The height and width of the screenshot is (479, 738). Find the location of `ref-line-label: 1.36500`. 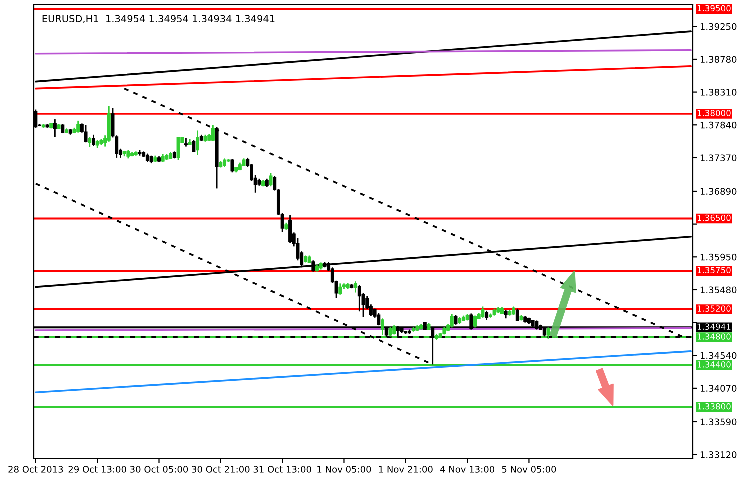

ref-line-label: 1.36500 is located at coordinates (714, 218).